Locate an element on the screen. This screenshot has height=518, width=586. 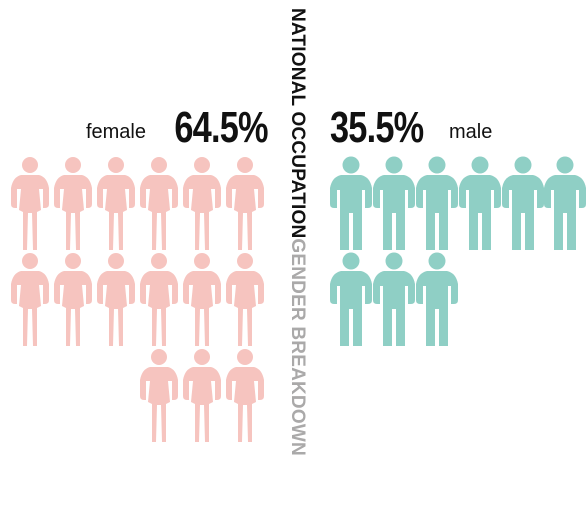
chart-title: NATIONAL OCCUPATIONGENDER BREAKDOWN is located at coordinates (297, 263).